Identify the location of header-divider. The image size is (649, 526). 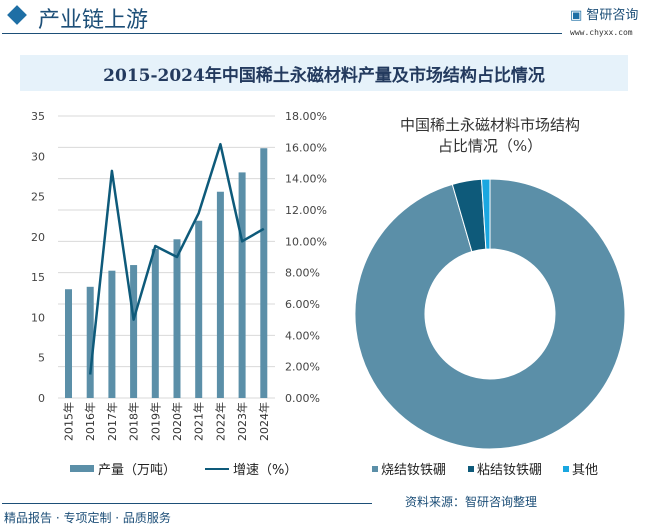
(282, 33).